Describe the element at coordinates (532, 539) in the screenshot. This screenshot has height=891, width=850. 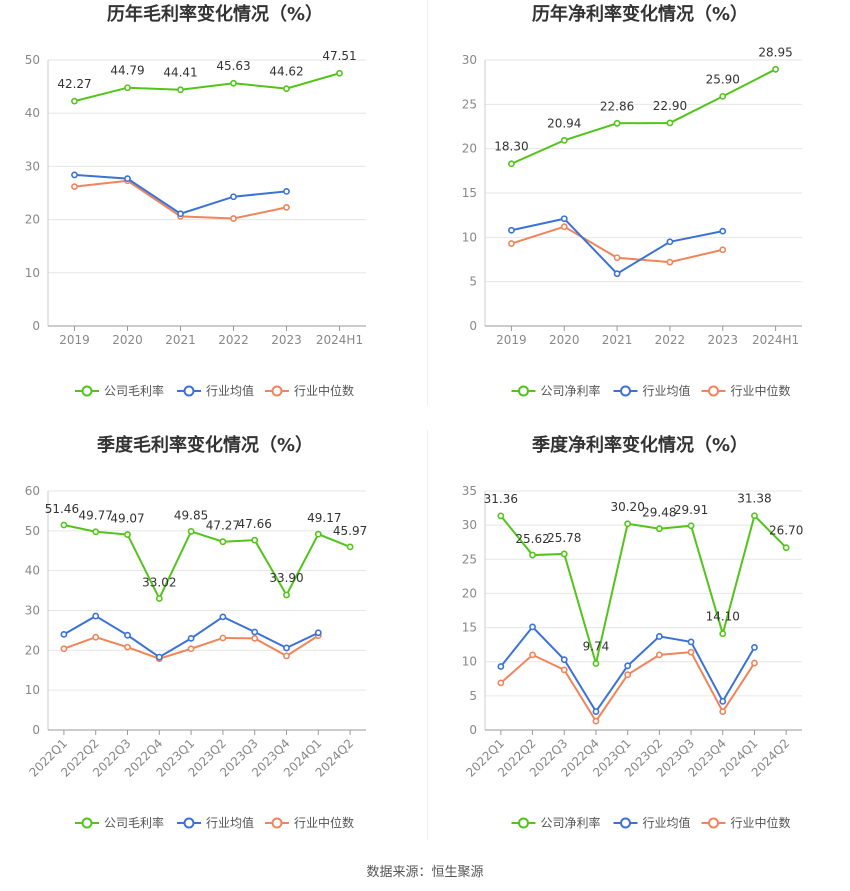
I see `data-label: 25.62` at that location.